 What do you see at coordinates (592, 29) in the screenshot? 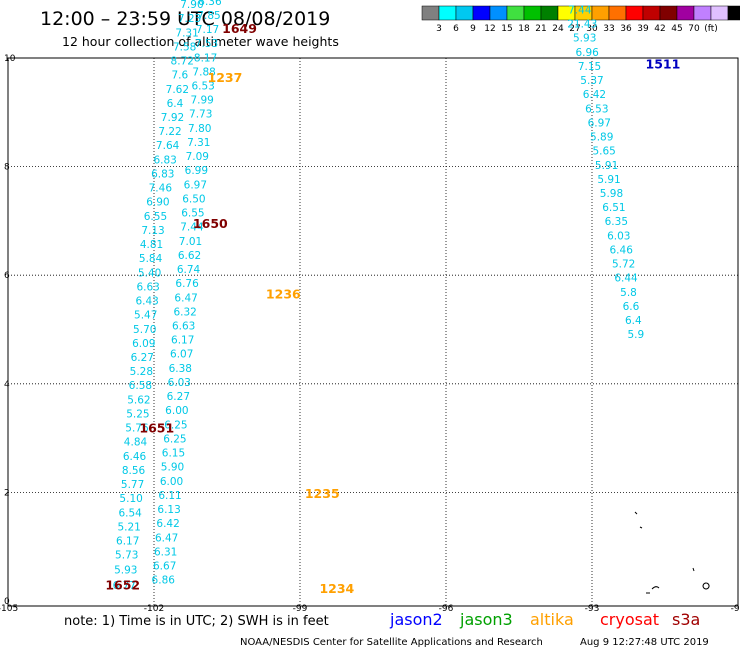
I see `colorbar-label: 30` at bounding box center [592, 29].